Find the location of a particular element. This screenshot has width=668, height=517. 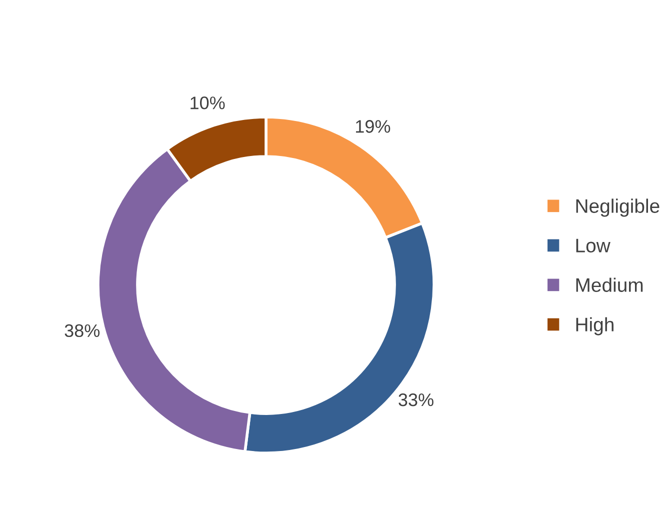

legend-label: High is located at coordinates (595, 326).